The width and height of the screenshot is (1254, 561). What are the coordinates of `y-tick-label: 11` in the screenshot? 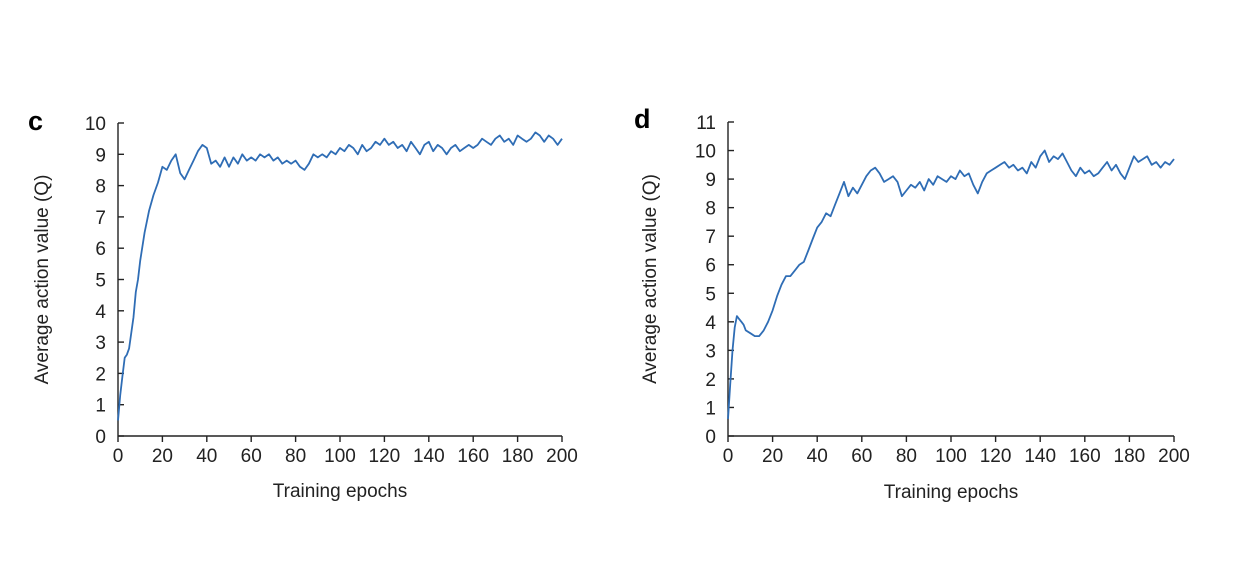 It's located at (706, 123).